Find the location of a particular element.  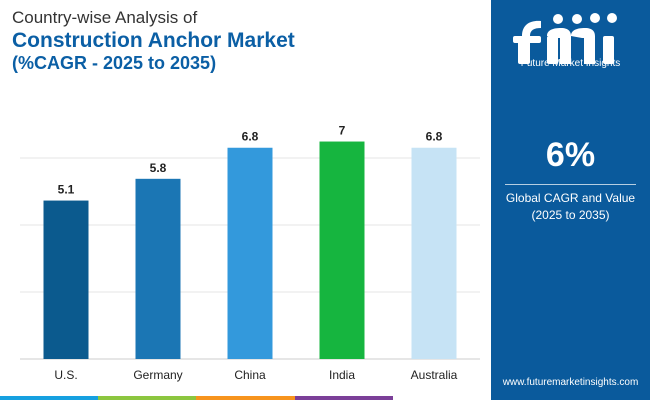

brand-name: Future Market Insights is located at coordinates (570, 63).